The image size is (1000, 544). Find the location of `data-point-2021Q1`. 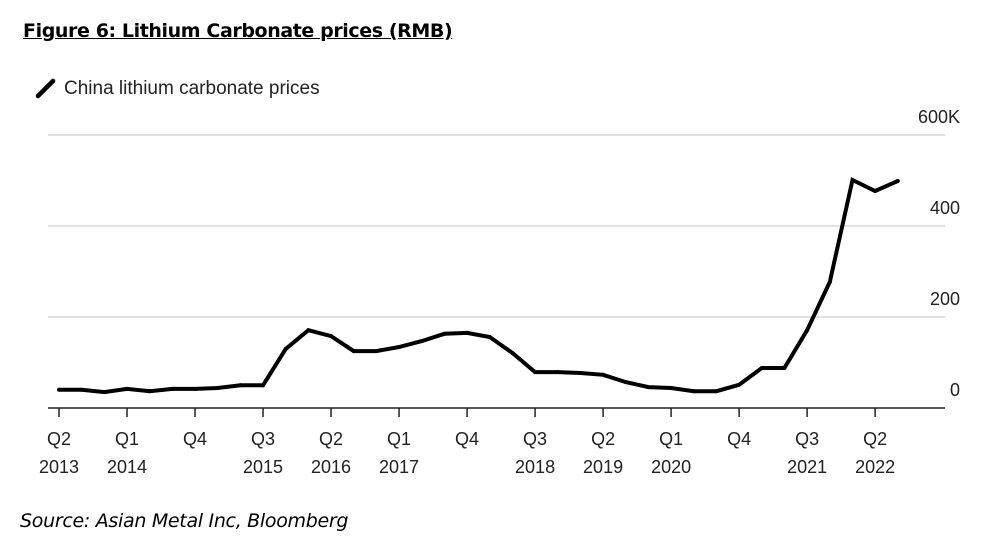

data-point-2021Q1 is located at coordinates (761, 367).